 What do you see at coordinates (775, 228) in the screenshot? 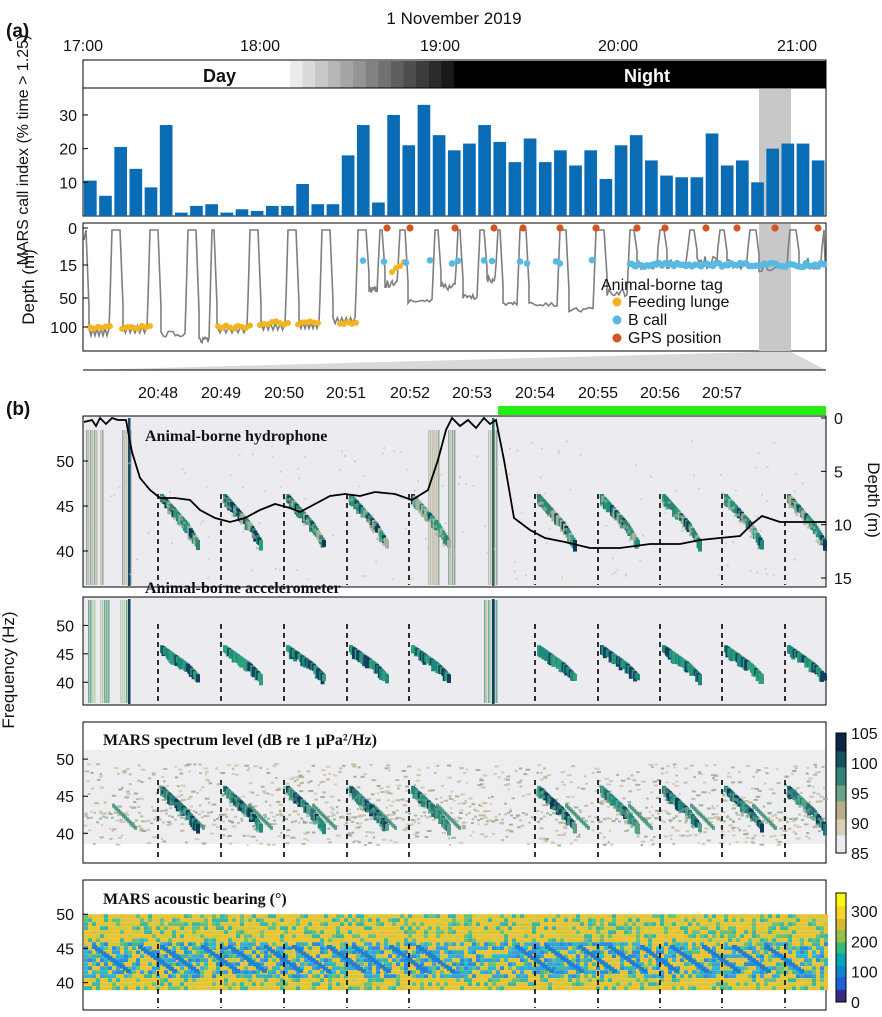
I see `gps-marker` at bounding box center [775, 228].